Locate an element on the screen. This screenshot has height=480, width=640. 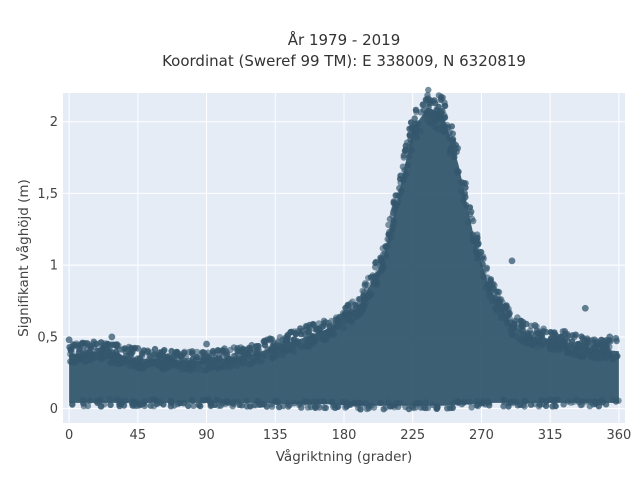
x-tick-label: 180 is located at coordinates (344, 435).